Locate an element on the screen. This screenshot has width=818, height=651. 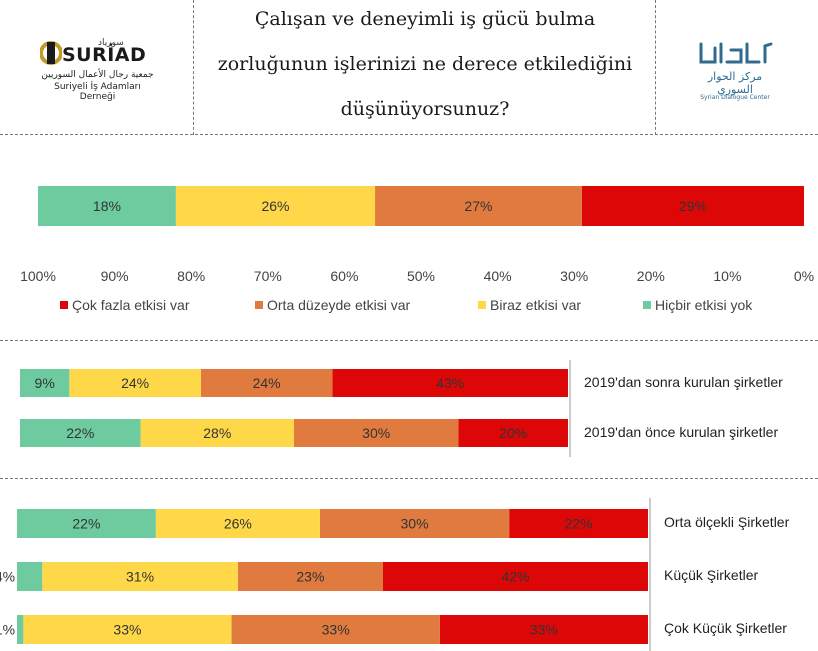
company-size-chart-value-label-biraz-0: 26% is located at coordinates (238, 524).